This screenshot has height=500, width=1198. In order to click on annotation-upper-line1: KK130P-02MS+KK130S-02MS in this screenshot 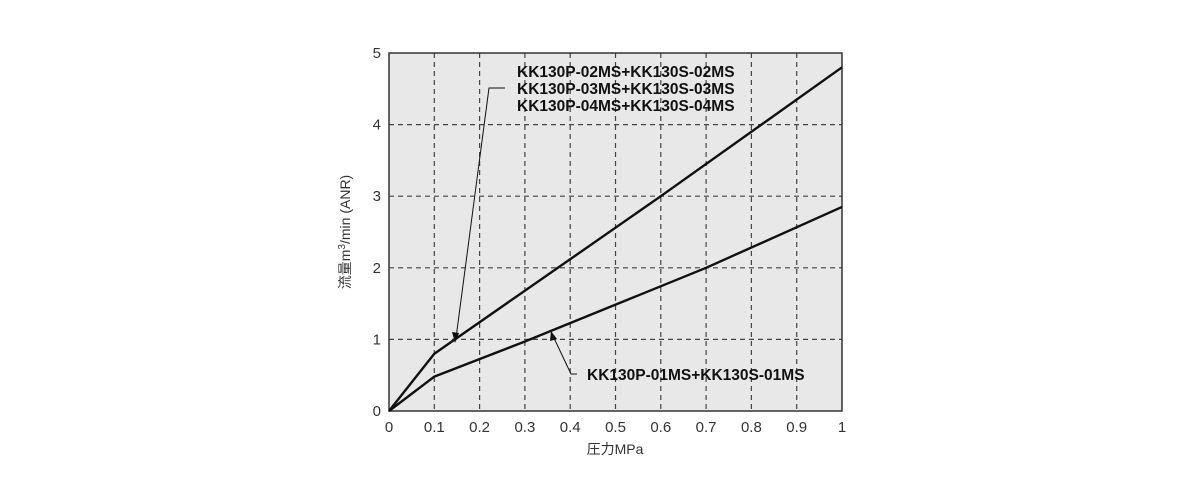, I will do `click(626, 72)`.